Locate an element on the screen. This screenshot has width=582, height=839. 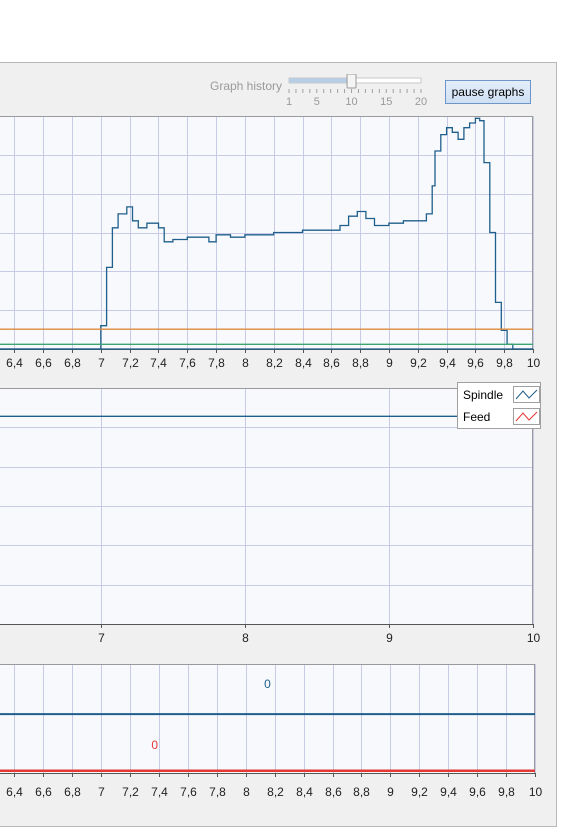
legend-item-spindle: Spindle is located at coordinates (501, 395).